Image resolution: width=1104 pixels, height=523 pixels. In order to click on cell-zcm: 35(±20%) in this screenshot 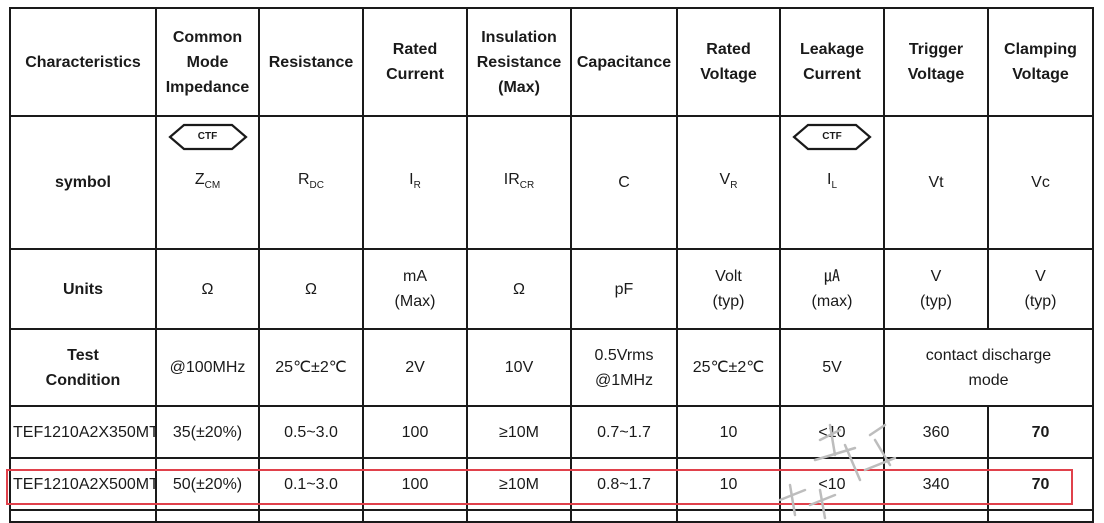, I will do `click(207, 432)`.